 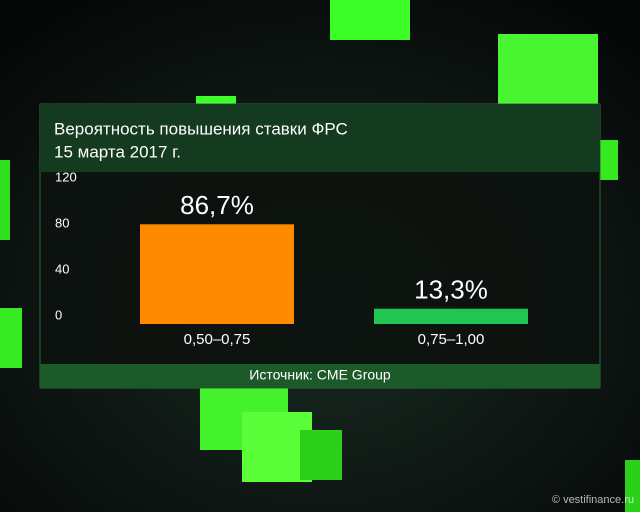 What do you see at coordinates (217, 205) in the screenshot?
I see `value-label: 86,7%` at bounding box center [217, 205].